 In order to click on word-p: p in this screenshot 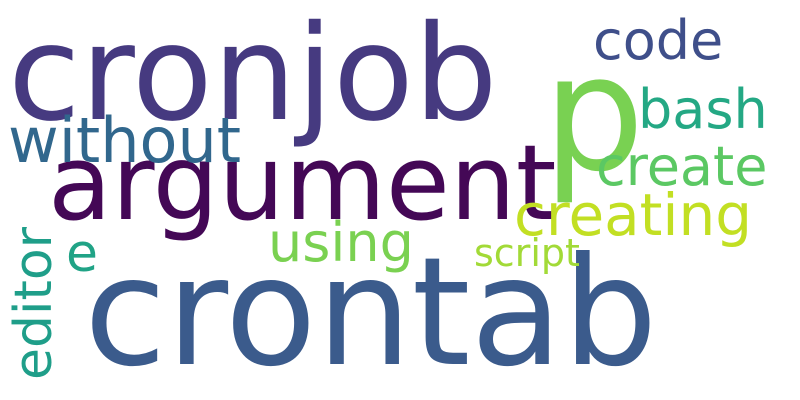, I will do `click(594, 113)`.